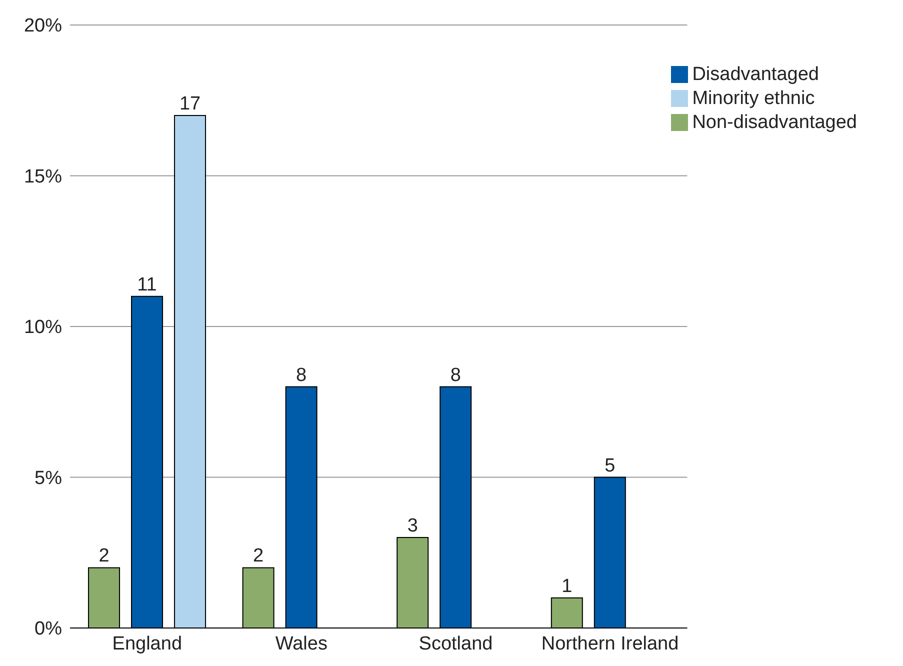 This screenshot has height=666, width=903. Describe the element at coordinates (147, 285) in the screenshot. I see `data-label: 11` at that location.